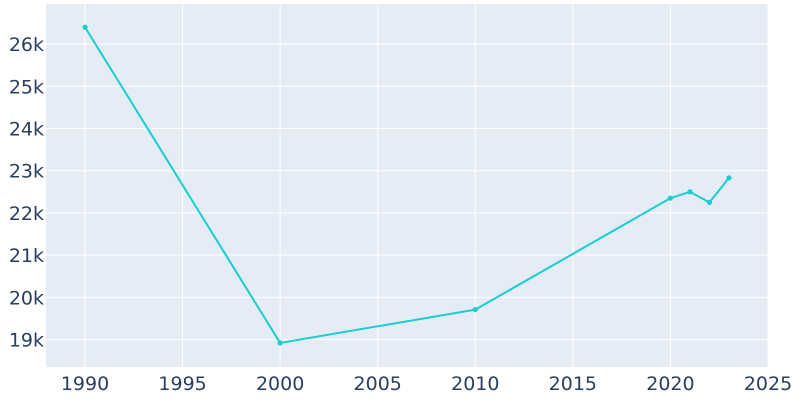  I want to click on x-axis-tick-labels: 1990 1995 2000 2005 2010 2015 2020 2025, so click(426, 384).